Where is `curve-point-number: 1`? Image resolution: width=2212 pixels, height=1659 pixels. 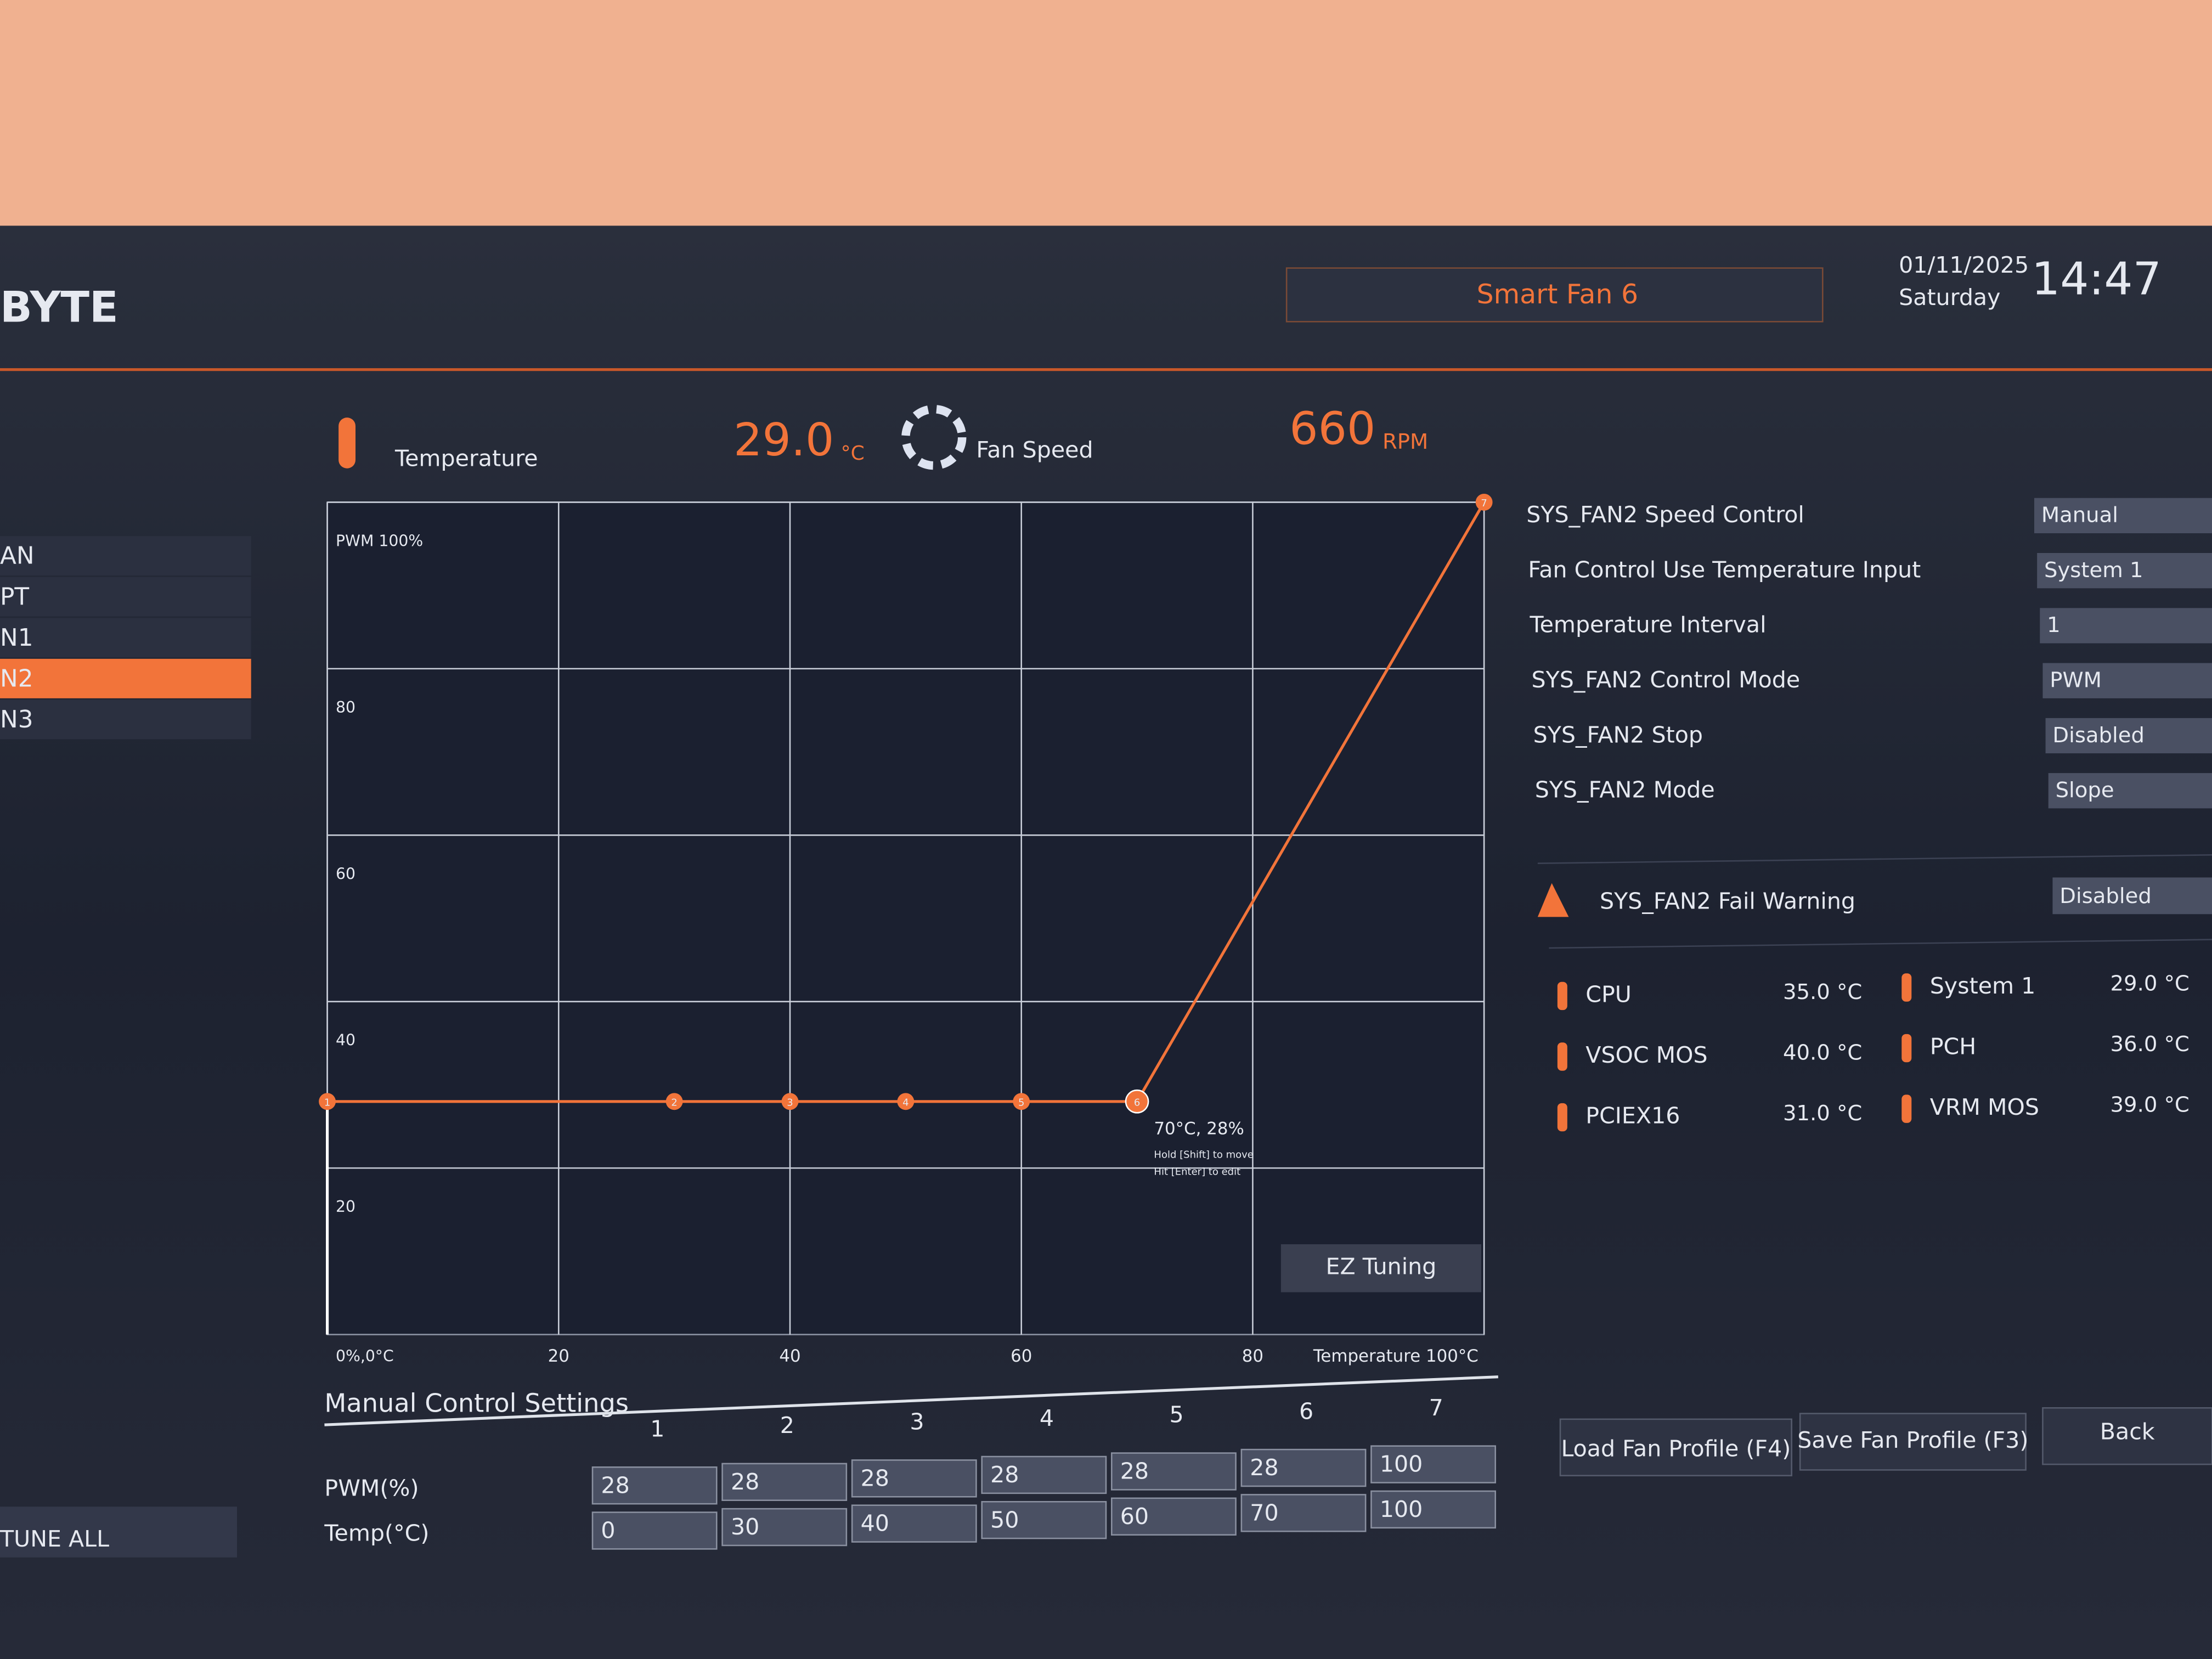
curve-point-number: 1 is located at coordinates (327, 1102).